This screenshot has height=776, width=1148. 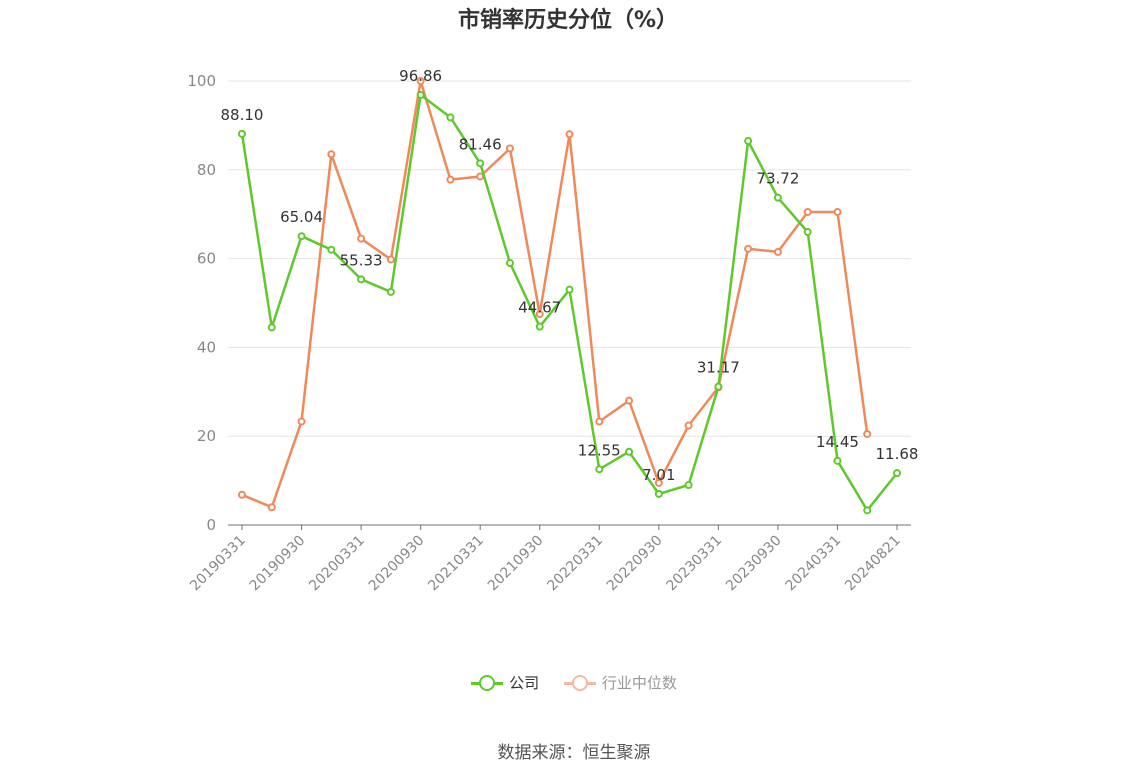 What do you see at coordinates (658, 475) in the screenshot?
I see `data-label-14: 7.01` at bounding box center [658, 475].